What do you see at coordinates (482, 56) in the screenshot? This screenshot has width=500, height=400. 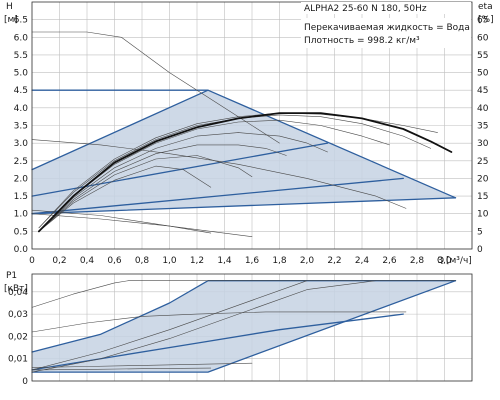 I see `y2-tick-label: 55` at bounding box center [482, 56].